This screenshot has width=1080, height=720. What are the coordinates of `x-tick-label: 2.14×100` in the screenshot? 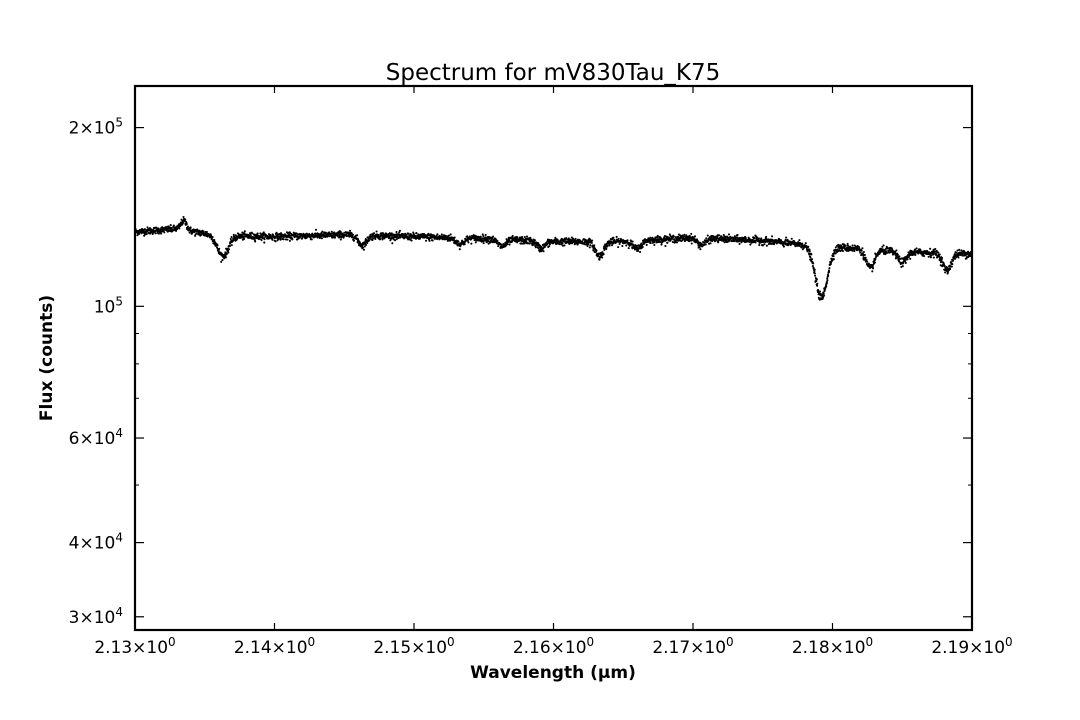 It's located at (274, 646).